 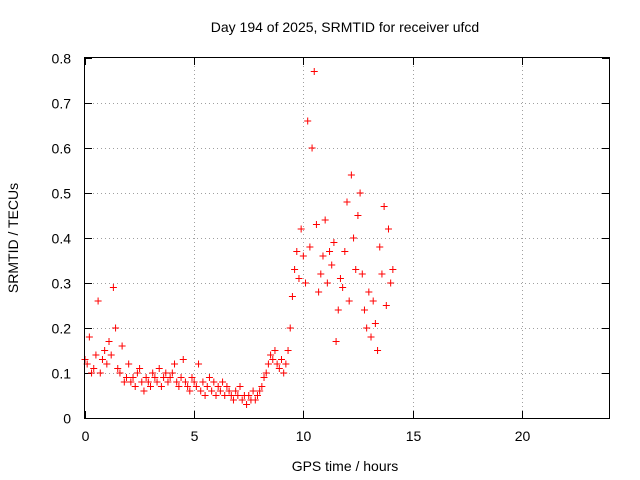 What do you see at coordinates (62, 284) in the screenshot?
I see `y-tick-label: 0.3` at bounding box center [62, 284].